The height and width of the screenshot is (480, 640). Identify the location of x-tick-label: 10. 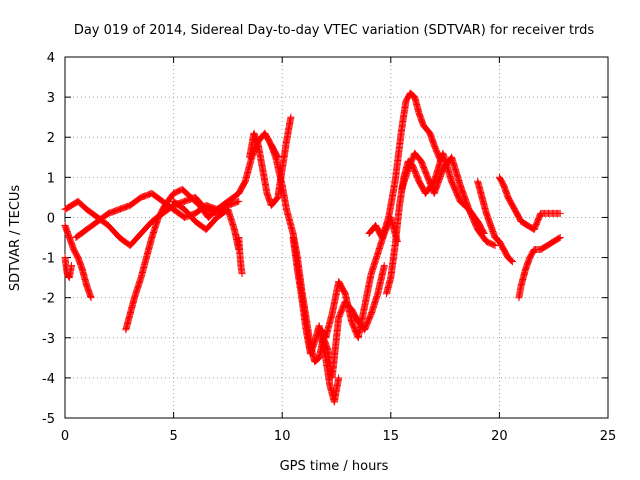
(282, 436).